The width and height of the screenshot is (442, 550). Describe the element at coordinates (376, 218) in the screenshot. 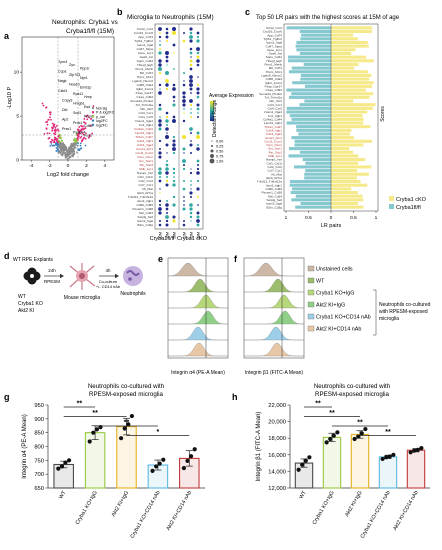

I see `lr-xtick-label: 1` at that location.